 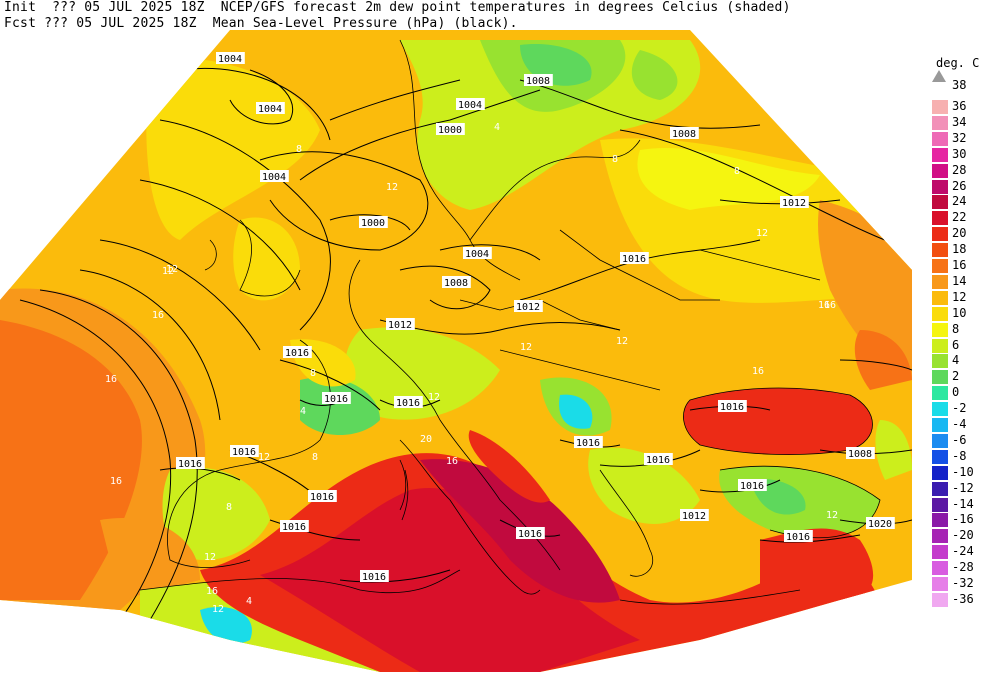 I want to click on legend-swatch-label: 18, so click(x=959, y=249).